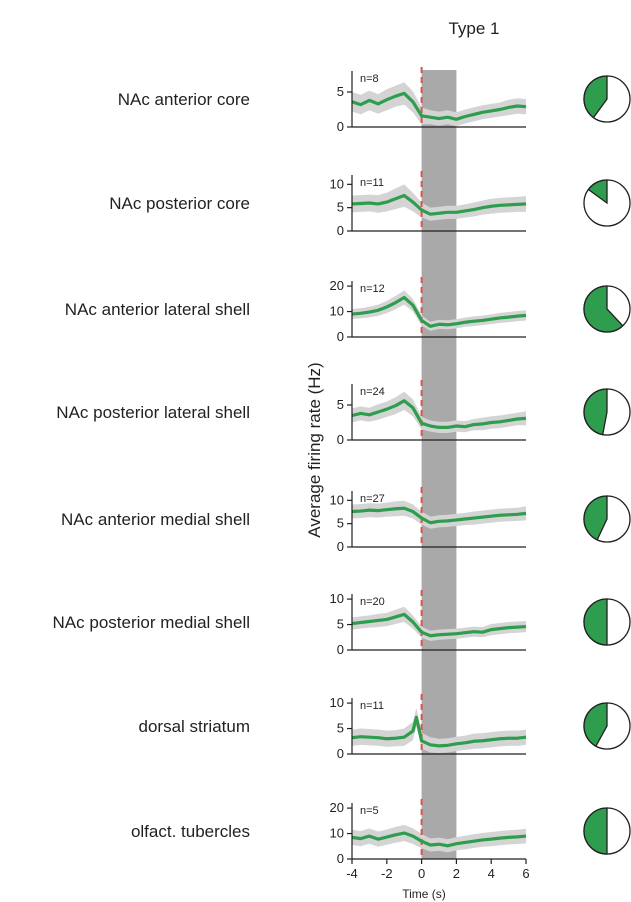 The width and height of the screenshot is (631, 902). I want to click on region-label: NAc posterior core, so click(179, 203).